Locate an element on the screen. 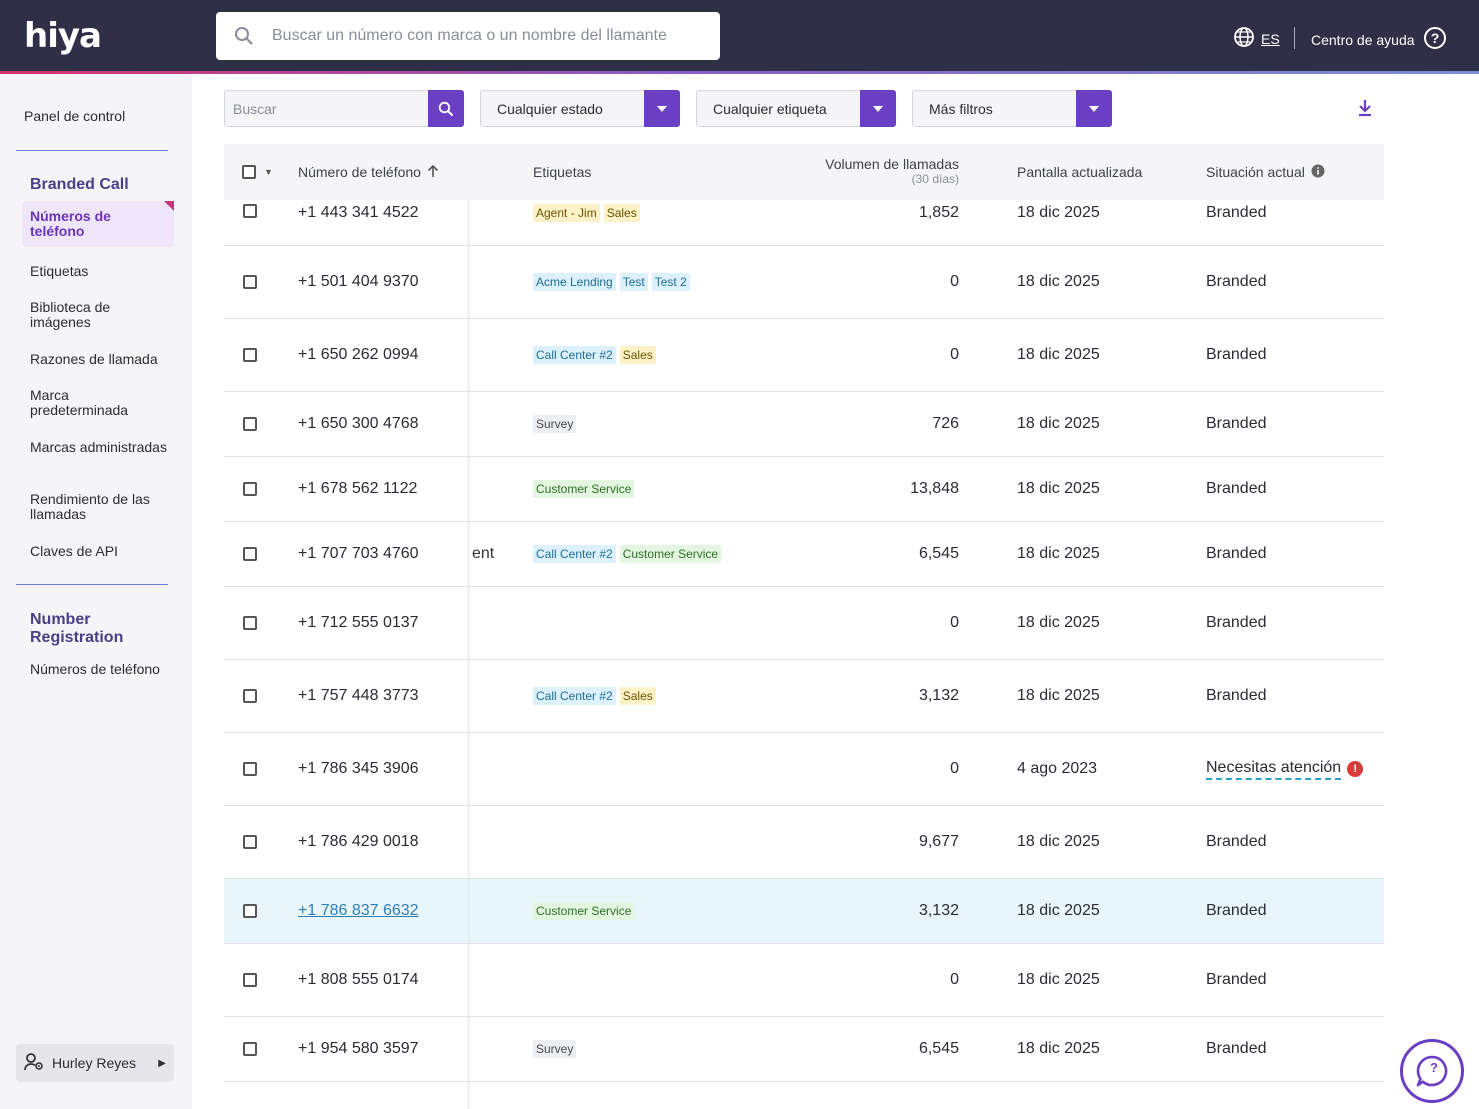 Image resolution: width=1479 pixels, height=1109 pixels. phone-number: +1 808 555 0174 is located at coordinates (358, 979).